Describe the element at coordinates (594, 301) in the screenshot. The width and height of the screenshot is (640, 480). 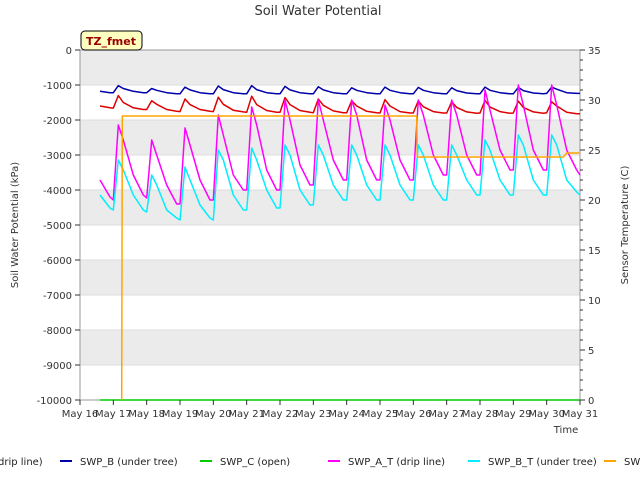
I see `y2-tick-label: 10` at that location.